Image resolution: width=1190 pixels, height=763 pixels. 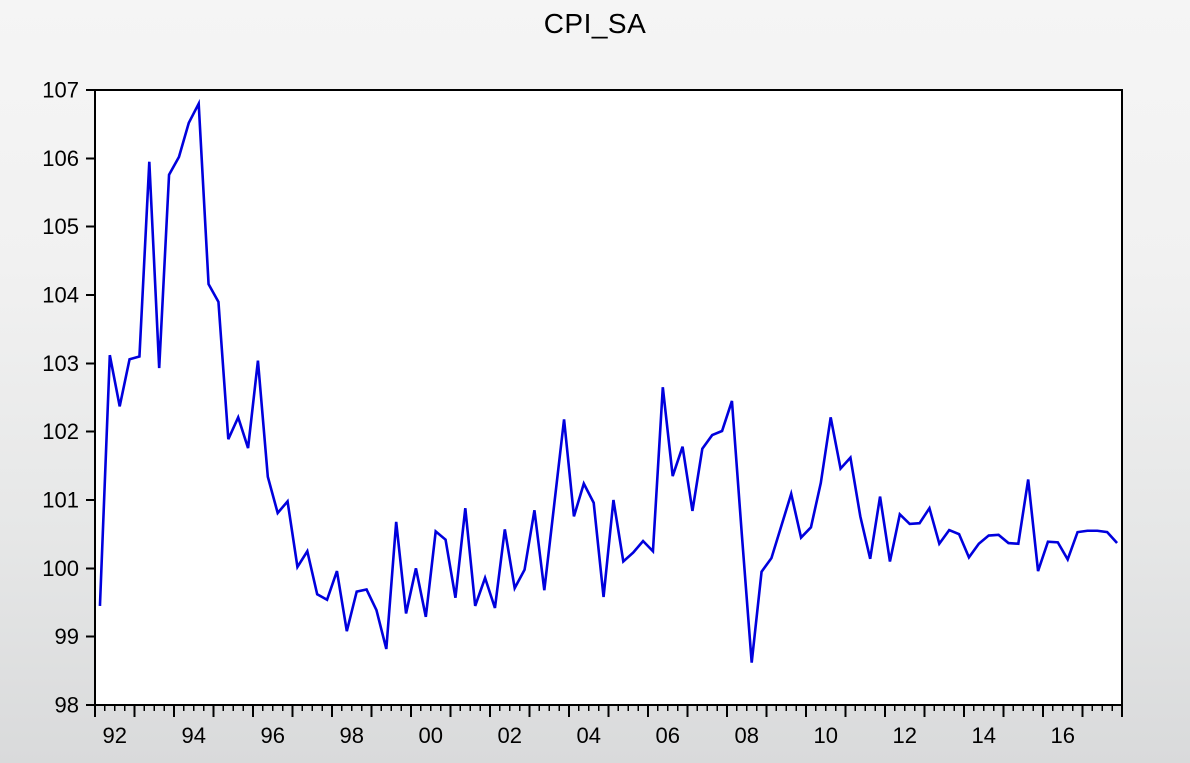 I want to click on y-axis-label: 103, so click(x=60, y=363).